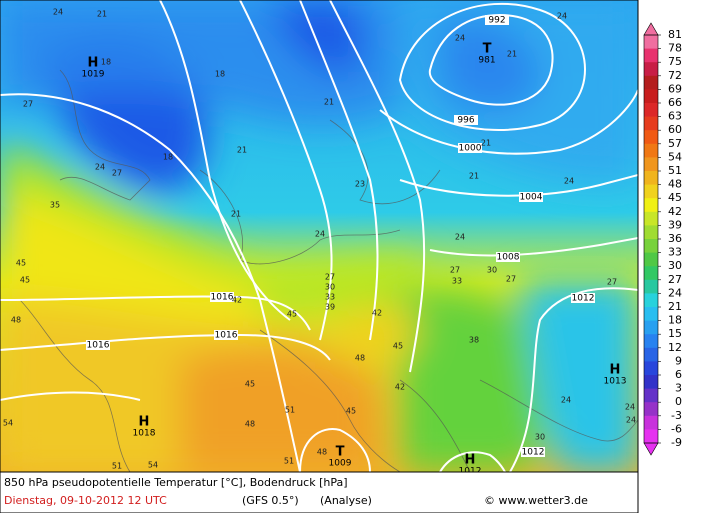  Describe the element at coordinates (330, 287) in the screenshot. I see `temperature-label: 30` at that location.